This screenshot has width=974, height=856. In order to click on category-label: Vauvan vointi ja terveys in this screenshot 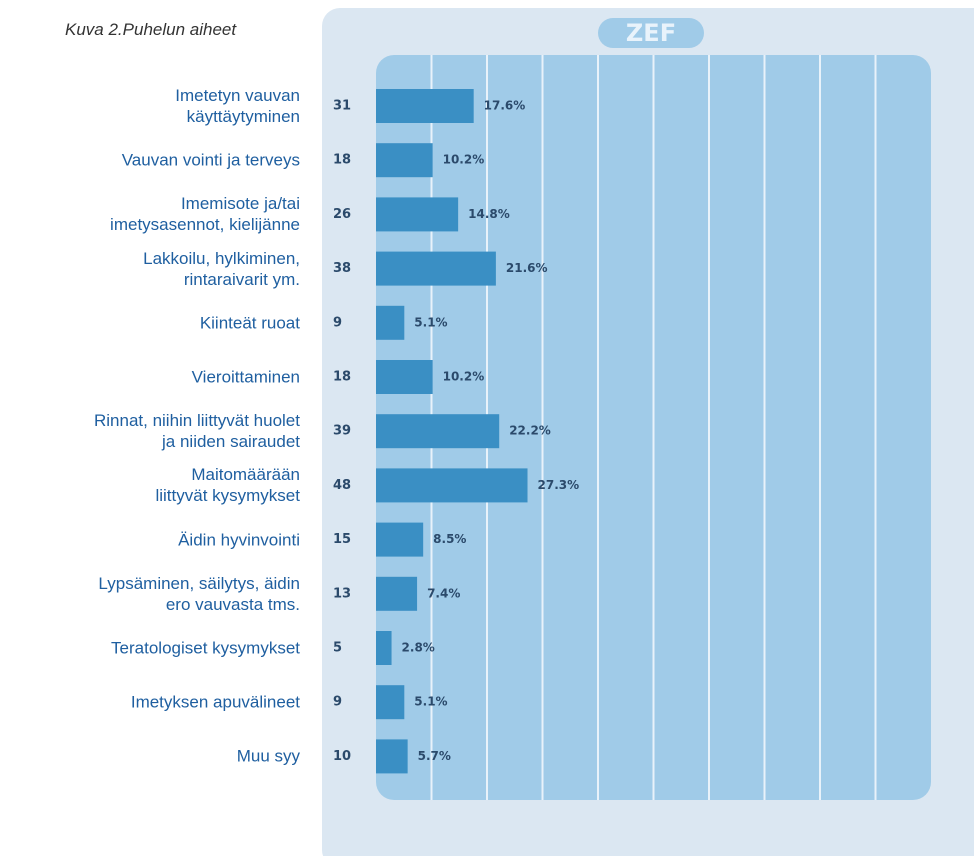, I will do `click(210, 160)`.